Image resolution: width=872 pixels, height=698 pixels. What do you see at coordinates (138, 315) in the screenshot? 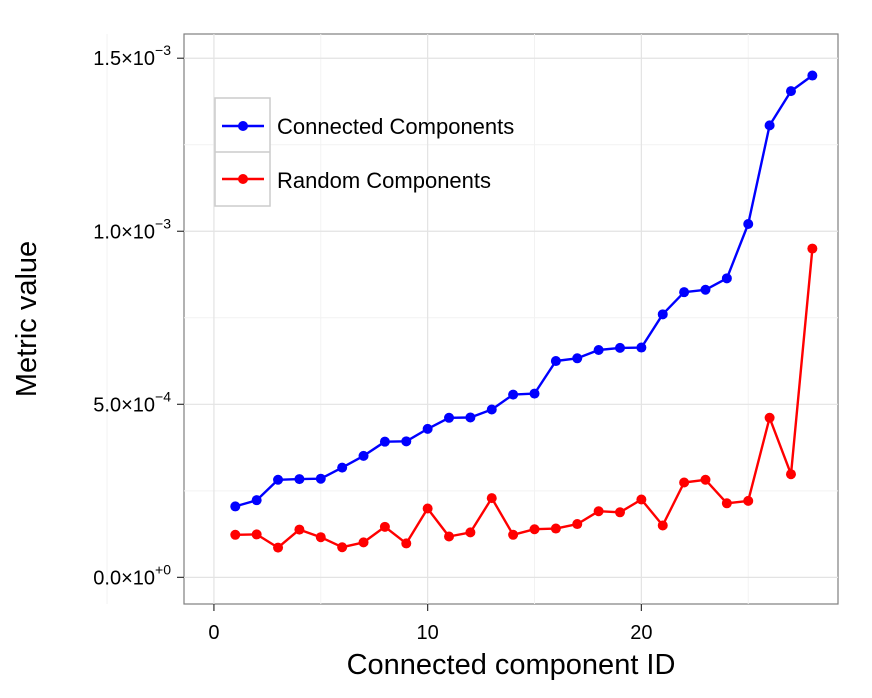
I see `y-axis: 0.0×10+0 5.0×10⁻⁴ 1.0×10⁻³ 1.5×10⁻³` at bounding box center [138, 315].